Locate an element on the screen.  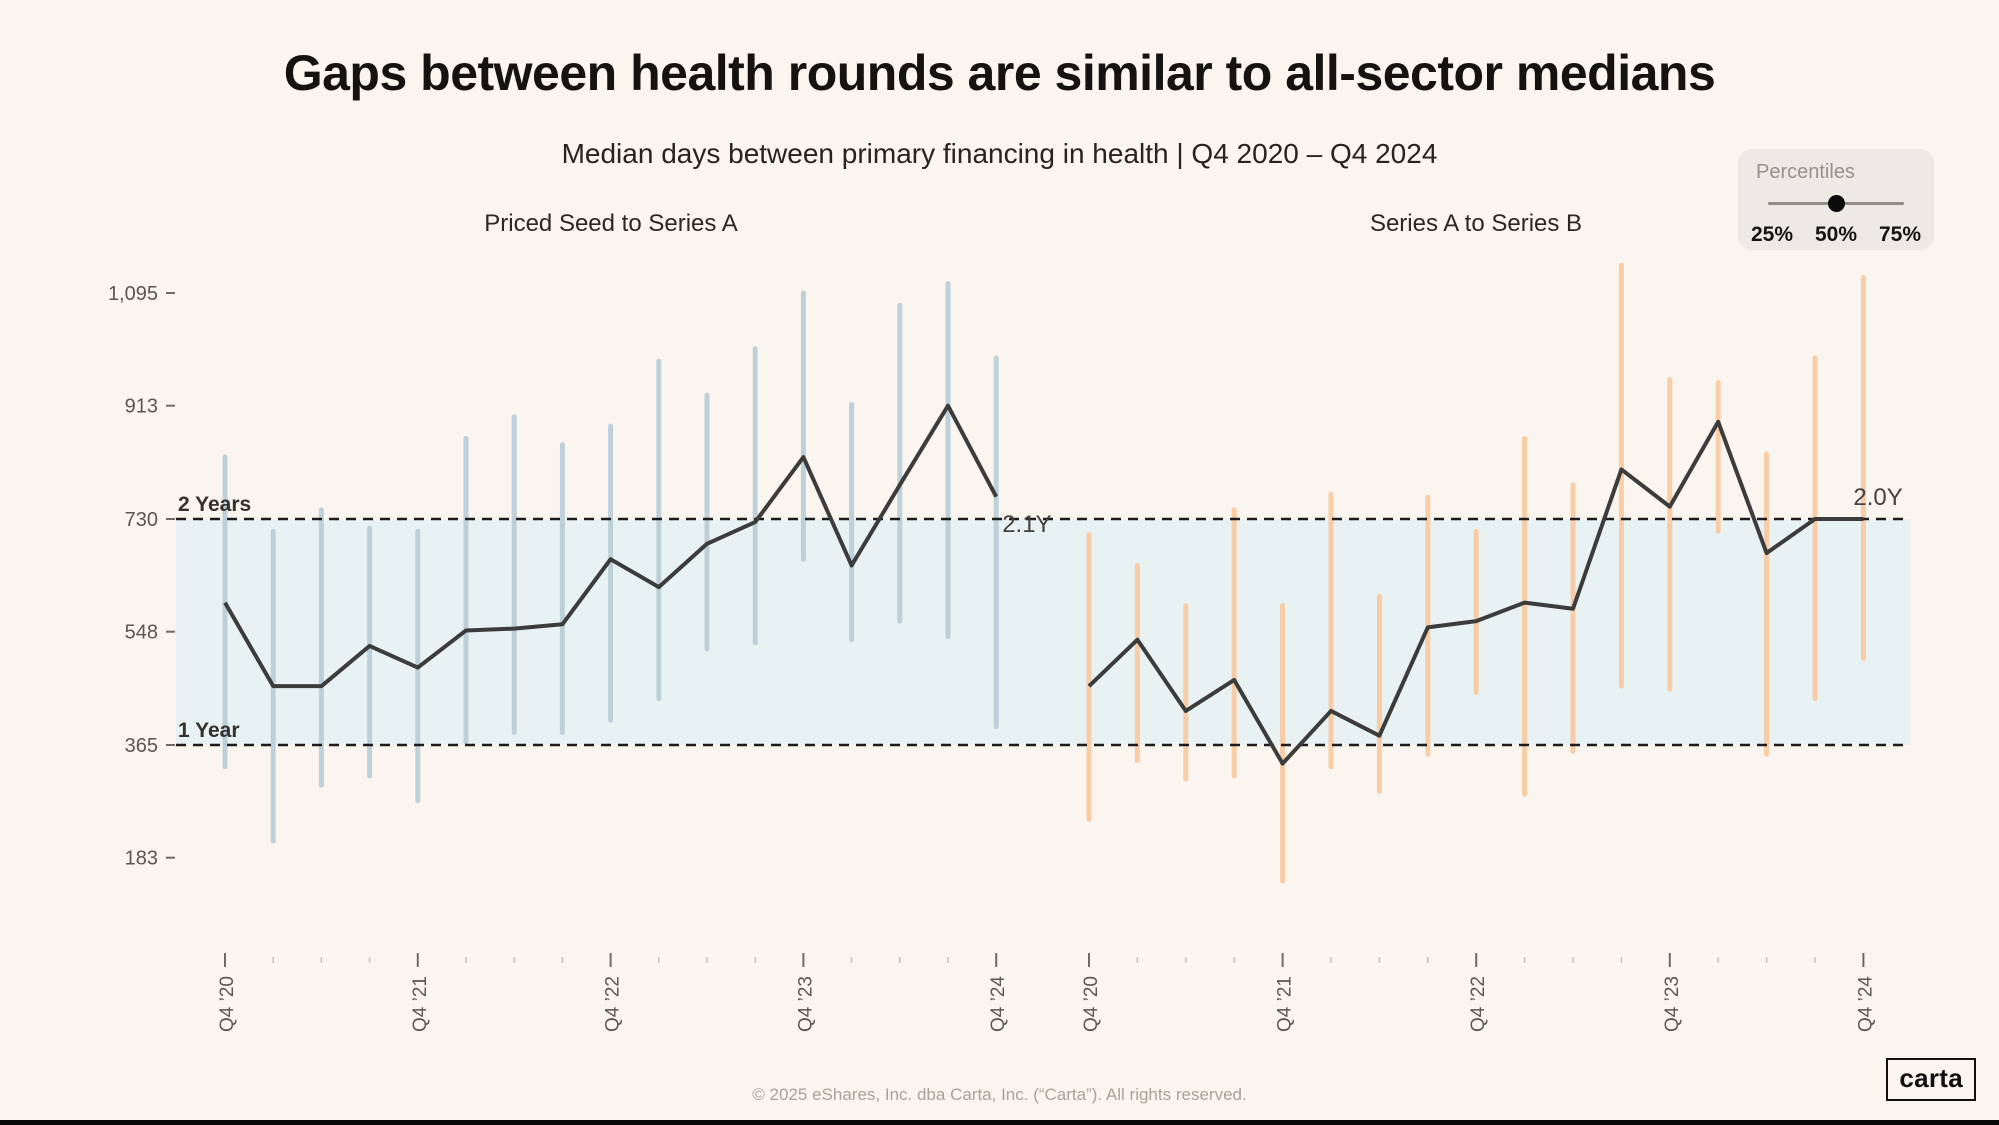
percentiles-label: Percentiles is located at coordinates (1805, 172).